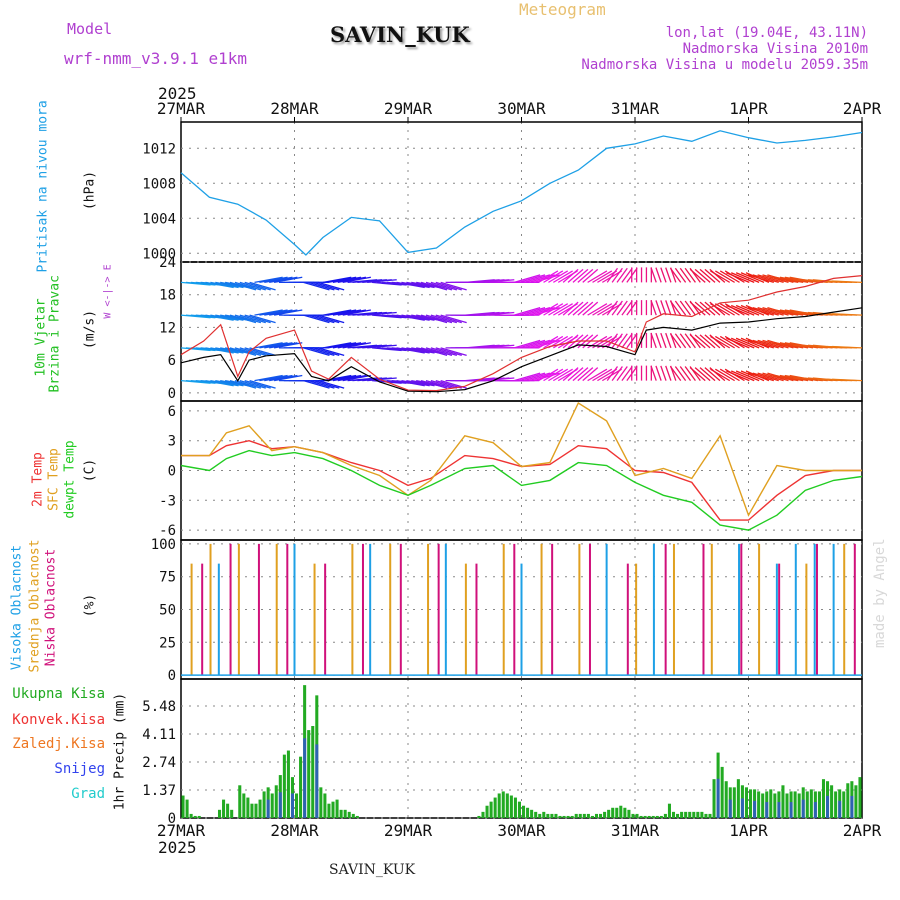 The width and height of the screenshot is (900, 900). What do you see at coordinates (163, 545) in the screenshot?
I see `y-tick-label: 100` at bounding box center [163, 545].